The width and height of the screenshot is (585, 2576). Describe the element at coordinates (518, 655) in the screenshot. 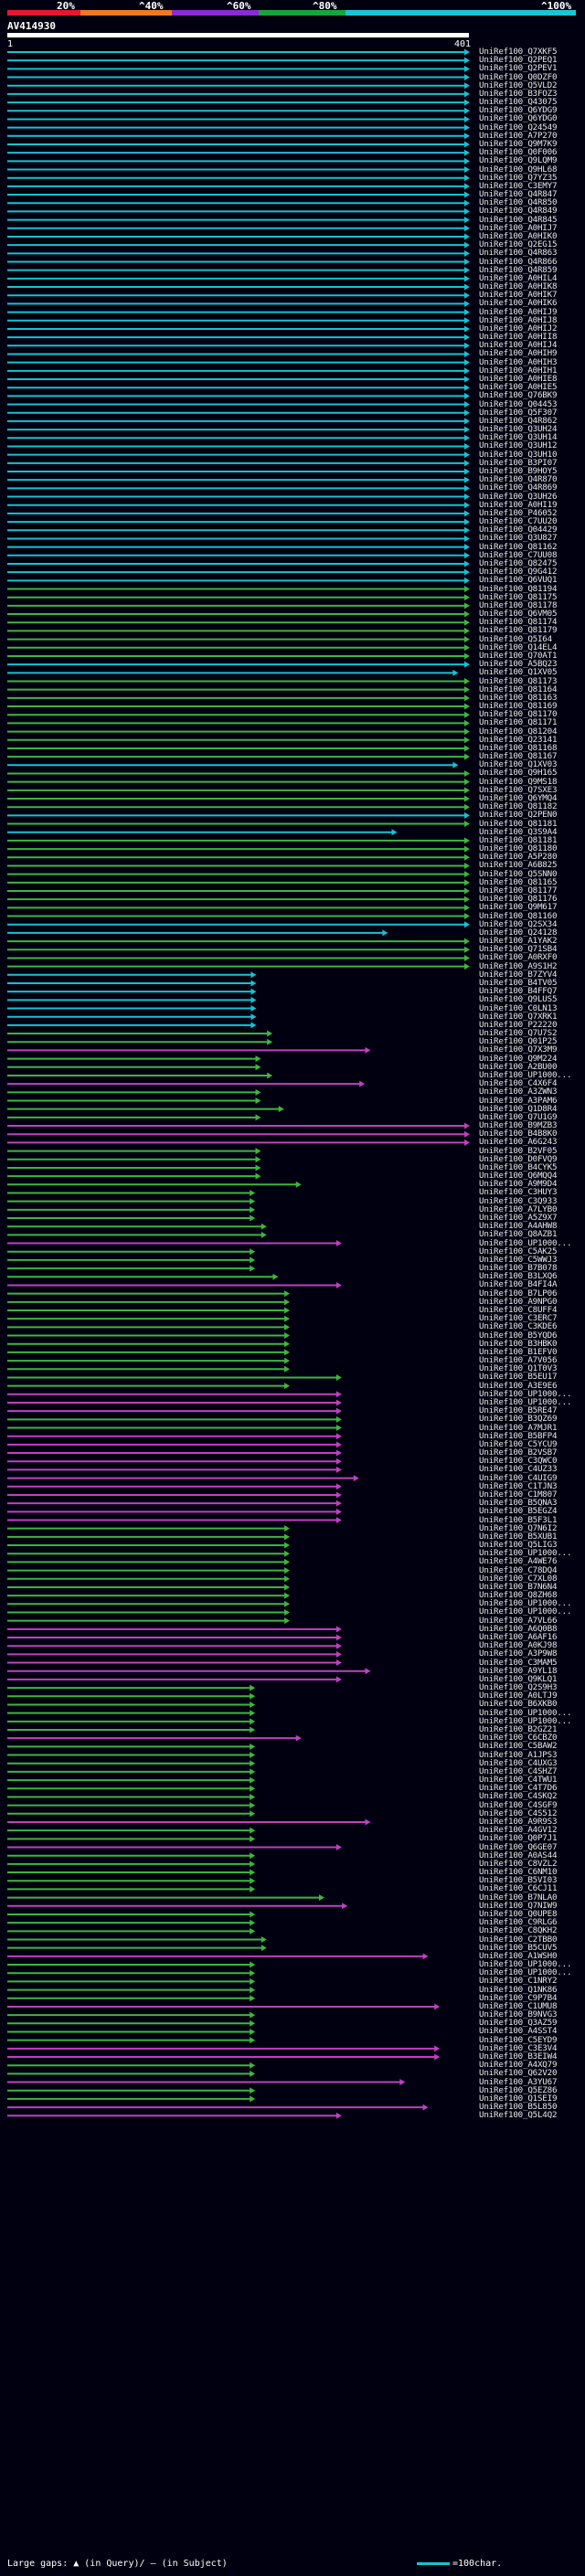

I see `hit-label: UniRef100_Q70AT1` at that location.